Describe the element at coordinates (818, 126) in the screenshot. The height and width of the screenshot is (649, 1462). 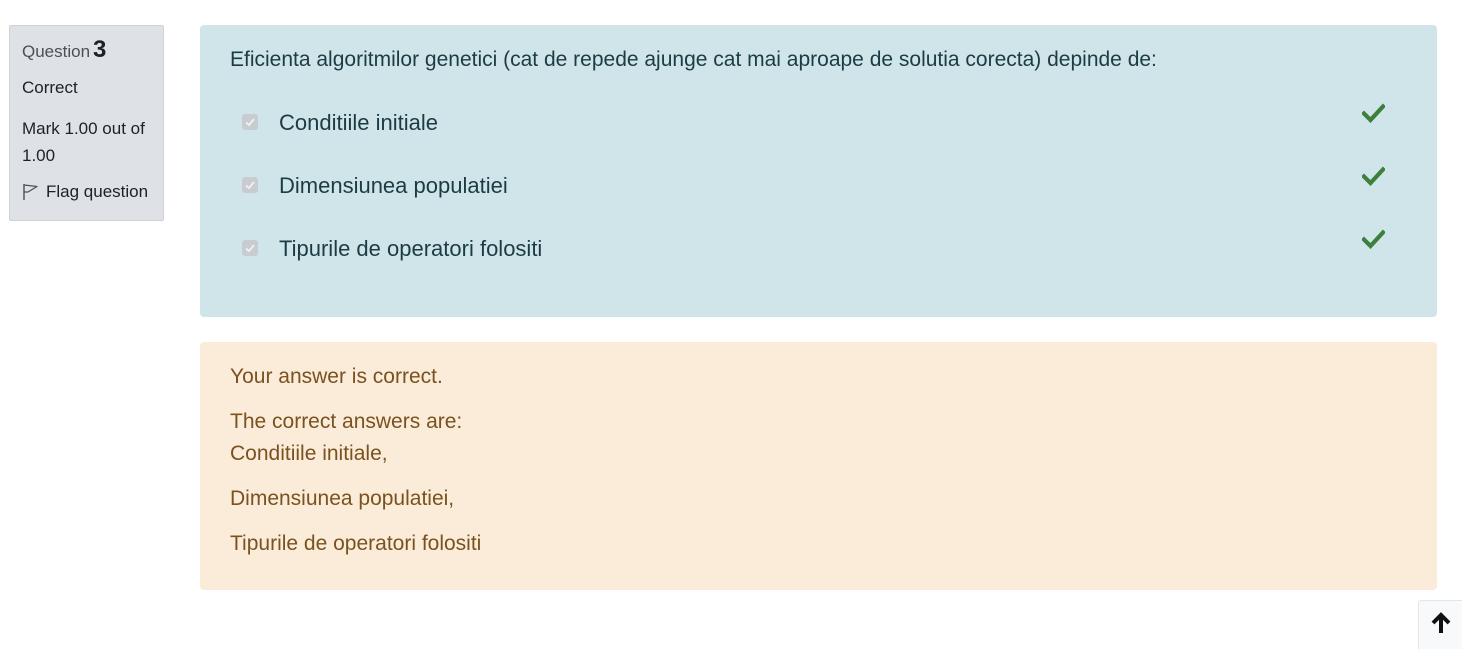
I see `answer-option-1: Conditiile initiale` at that location.